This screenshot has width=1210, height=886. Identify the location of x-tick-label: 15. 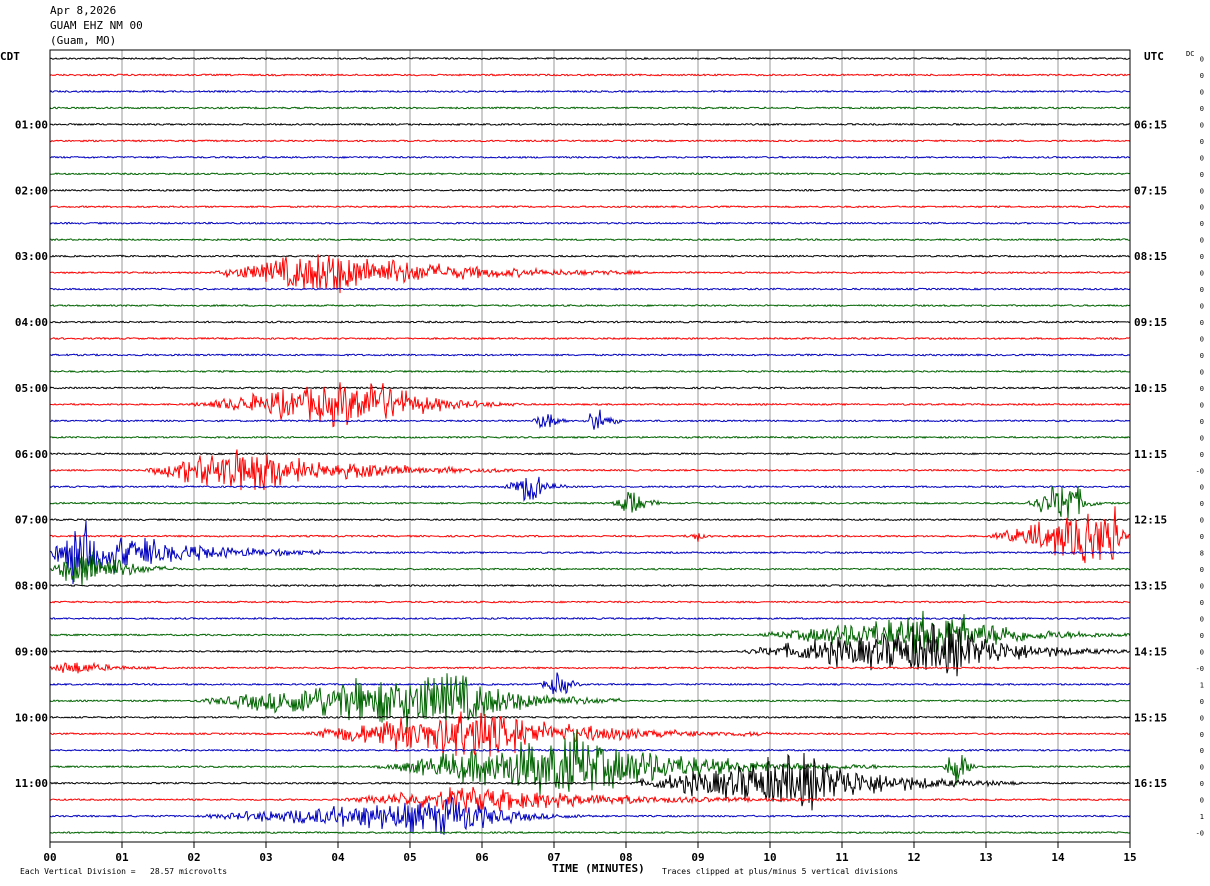
(1129, 857).